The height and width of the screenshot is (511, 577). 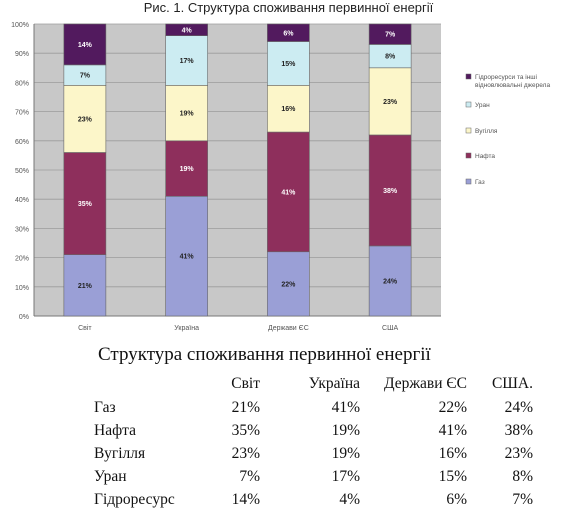 What do you see at coordinates (334, 383) in the screenshot?
I see `column-header: Україна` at bounding box center [334, 383].